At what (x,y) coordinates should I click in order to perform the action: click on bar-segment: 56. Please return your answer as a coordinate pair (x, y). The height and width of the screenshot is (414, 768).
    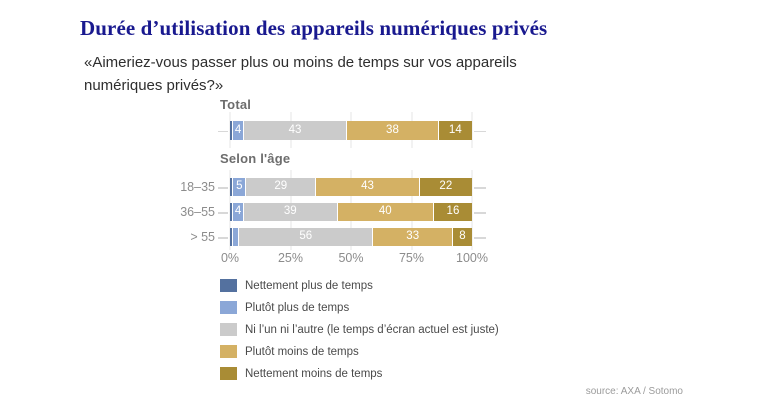
    Looking at the image, I should click on (306, 237).